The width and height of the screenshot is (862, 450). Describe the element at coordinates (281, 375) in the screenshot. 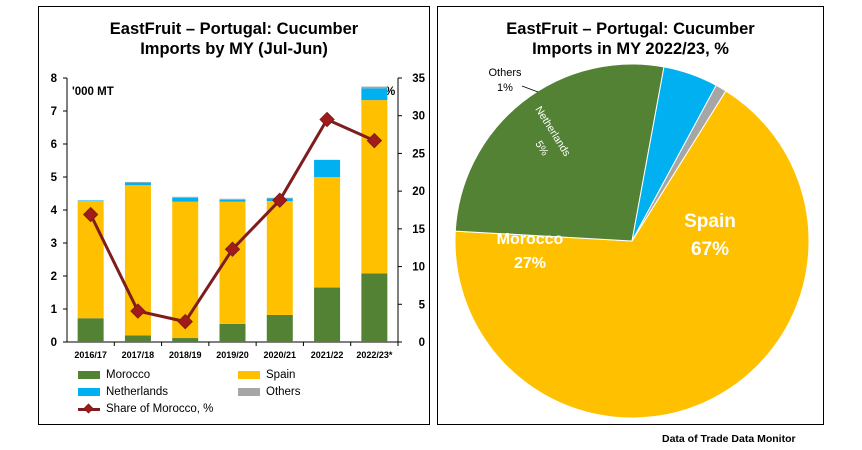

I see `legend-label-spain: Spain` at that location.